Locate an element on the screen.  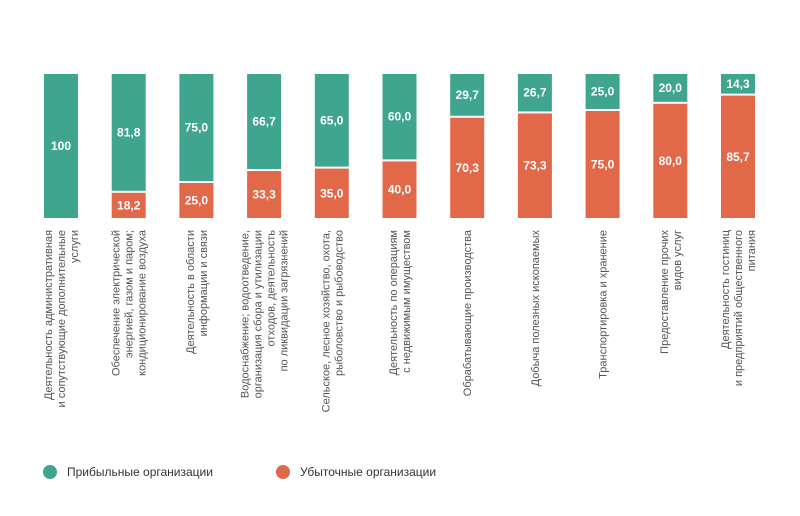
value-label-profitable-6: 29,7 is located at coordinates (468, 95).